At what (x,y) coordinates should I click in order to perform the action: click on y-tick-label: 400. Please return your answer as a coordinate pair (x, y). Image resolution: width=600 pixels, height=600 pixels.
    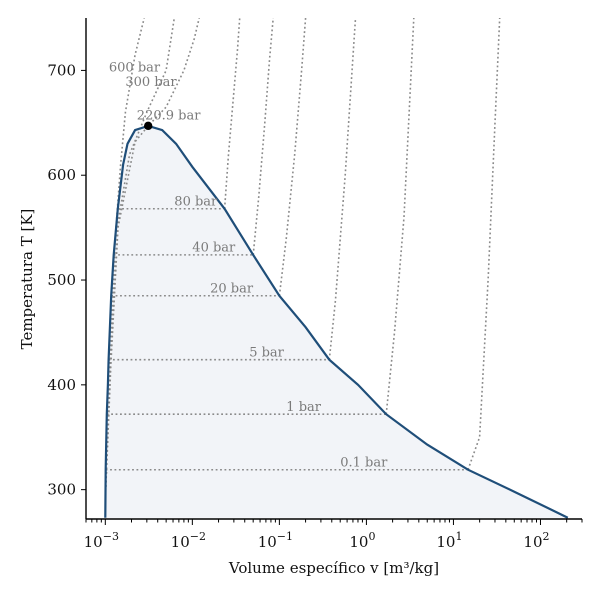
    Looking at the image, I should click on (61, 385).